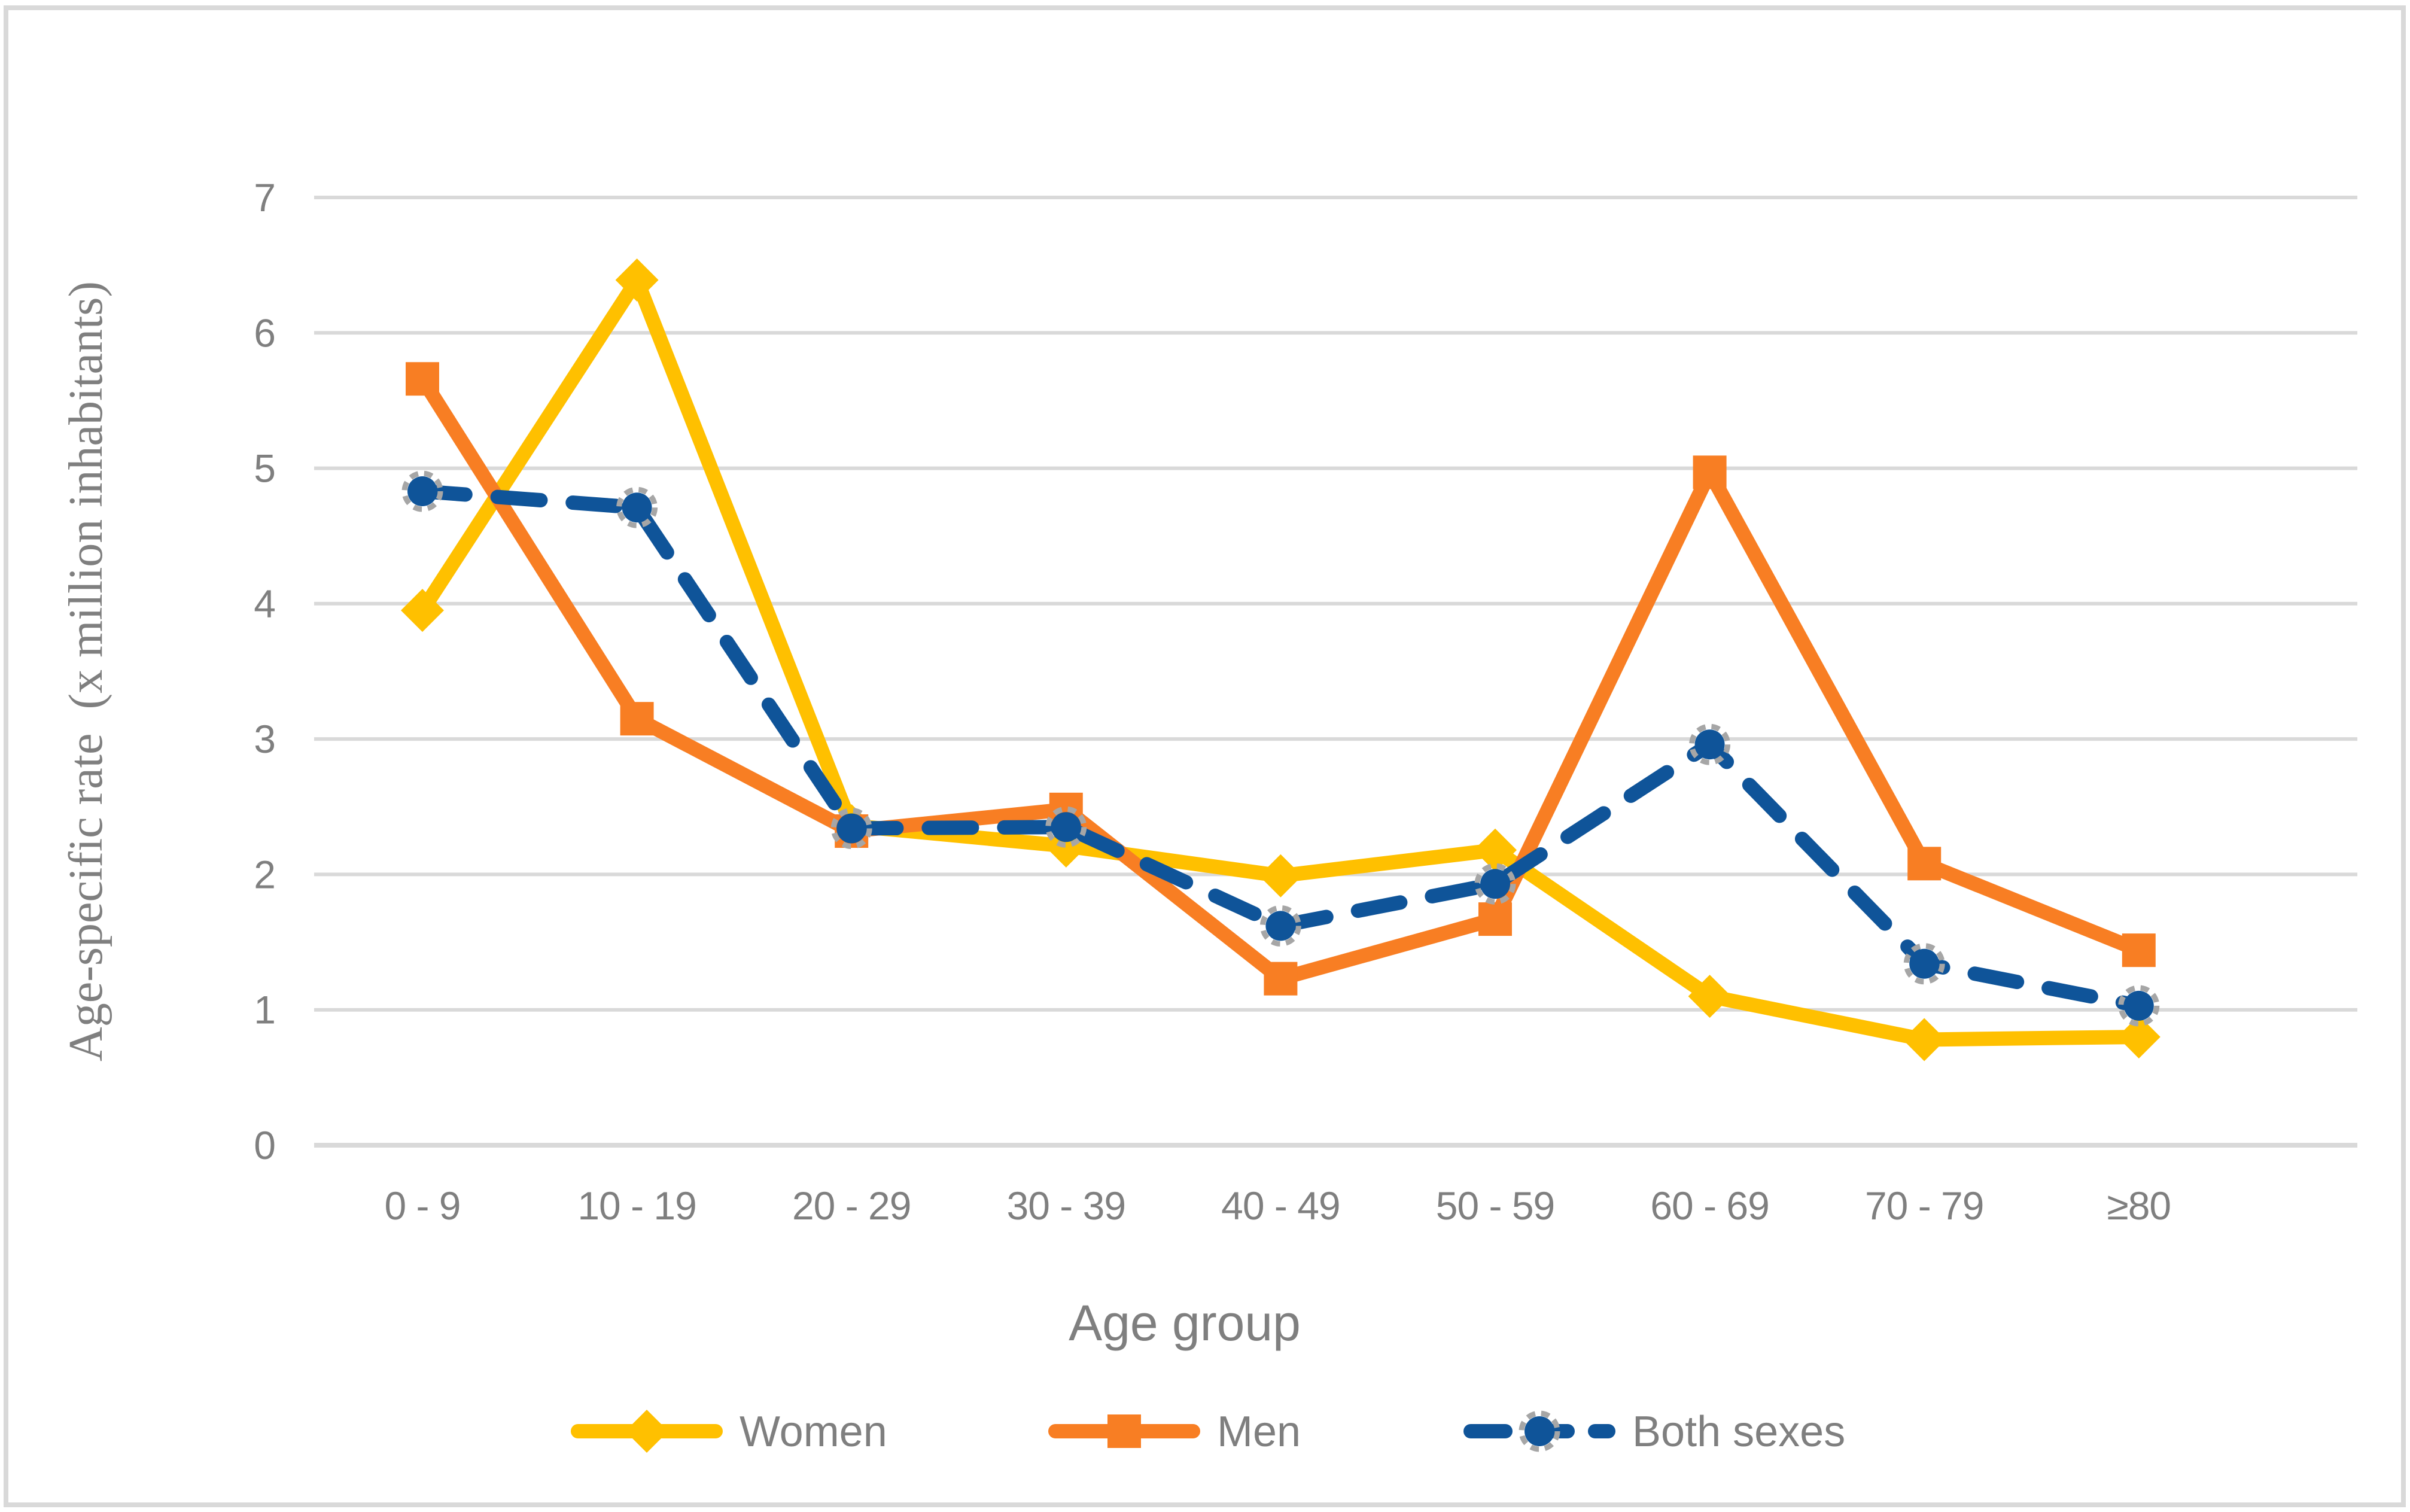 The image size is (2410, 1512). I want to click on y-tick-label: 5, so click(265, 468).